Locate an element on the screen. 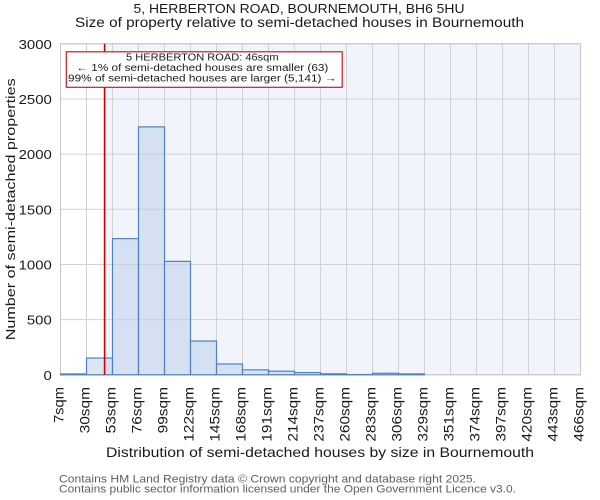 The height and width of the screenshot is (500, 600). svg-text: 2500 is located at coordinates (35, 99).